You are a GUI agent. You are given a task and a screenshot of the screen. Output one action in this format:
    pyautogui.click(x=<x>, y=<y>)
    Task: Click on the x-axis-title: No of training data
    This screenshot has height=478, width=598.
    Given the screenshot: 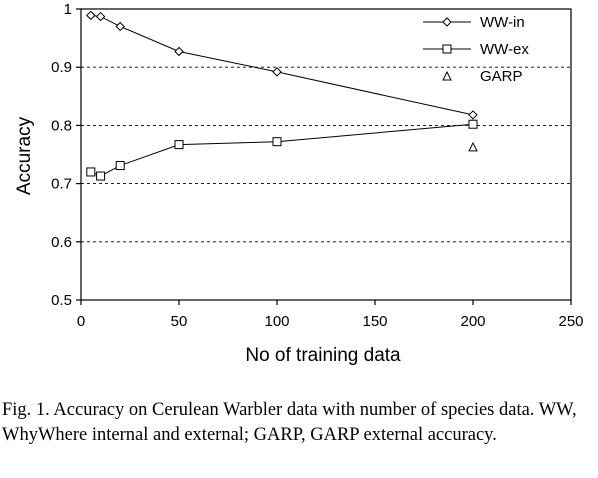 What is the action you would take?
    pyautogui.click(x=323, y=355)
    